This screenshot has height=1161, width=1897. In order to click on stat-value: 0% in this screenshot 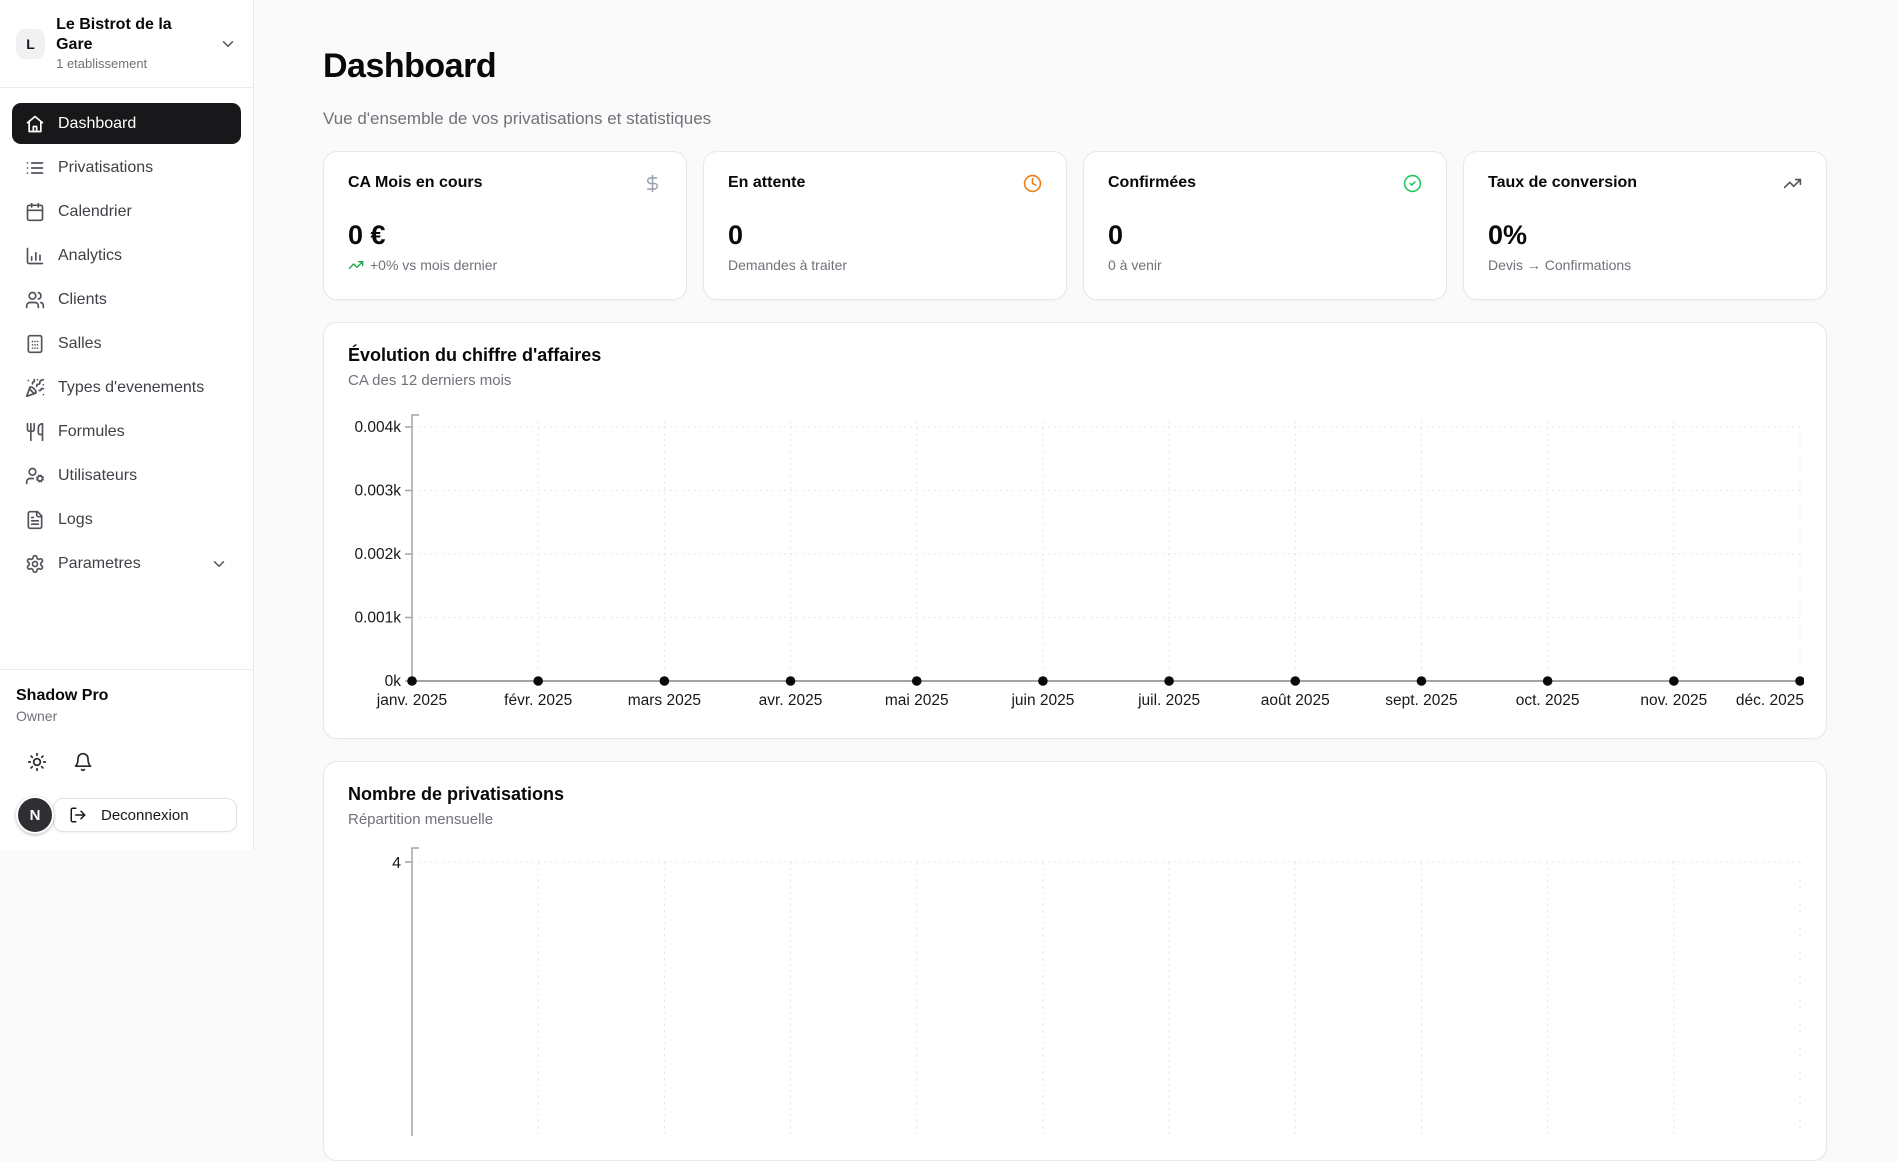, I will do `click(1508, 234)`.